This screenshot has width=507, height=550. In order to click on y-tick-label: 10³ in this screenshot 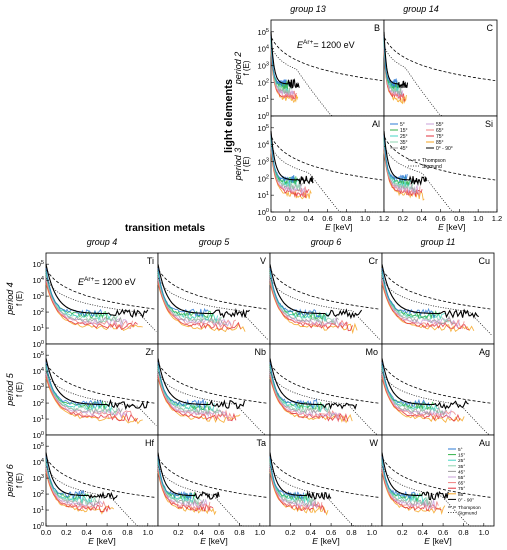, I will do `click(38, 387)`.